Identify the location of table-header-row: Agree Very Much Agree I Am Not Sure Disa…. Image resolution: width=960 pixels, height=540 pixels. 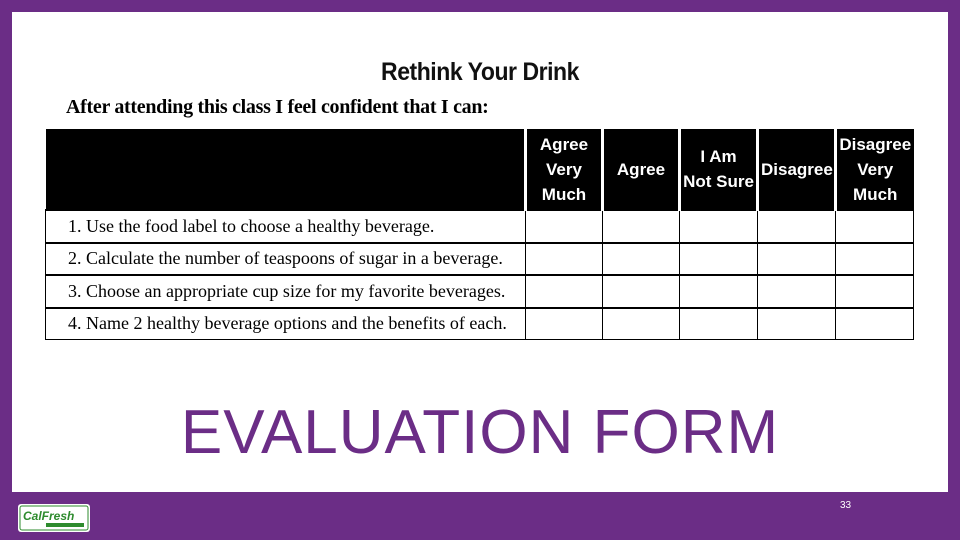
(479, 169).